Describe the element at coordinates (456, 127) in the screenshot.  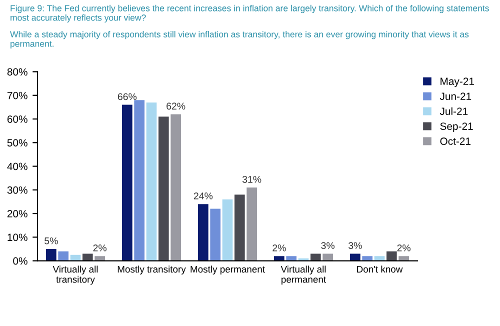
I see `legend-label: Sep-21` at that location.